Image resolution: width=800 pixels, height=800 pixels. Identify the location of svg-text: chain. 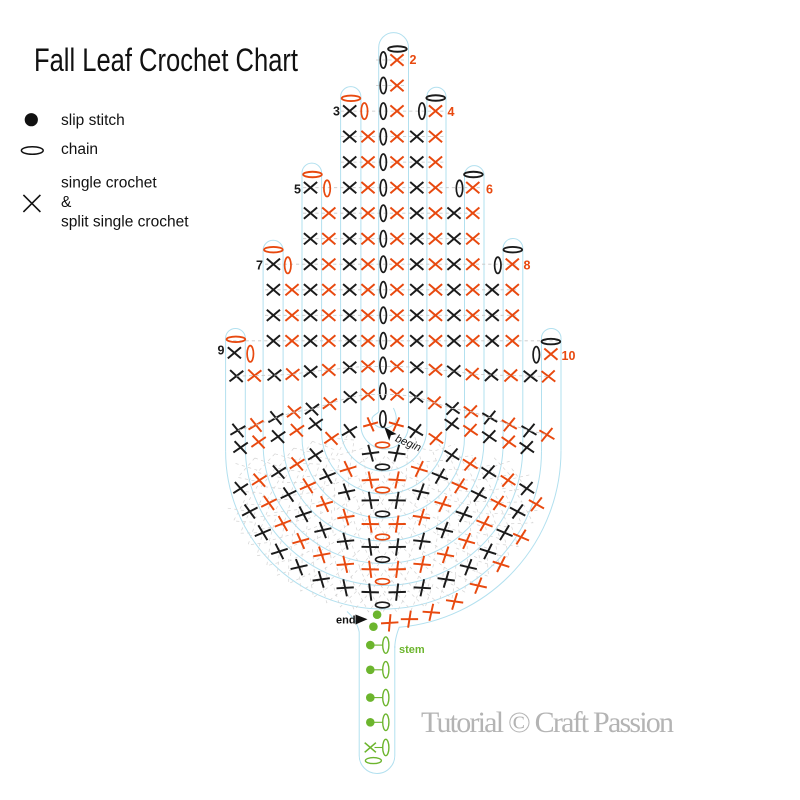
(79, 149).